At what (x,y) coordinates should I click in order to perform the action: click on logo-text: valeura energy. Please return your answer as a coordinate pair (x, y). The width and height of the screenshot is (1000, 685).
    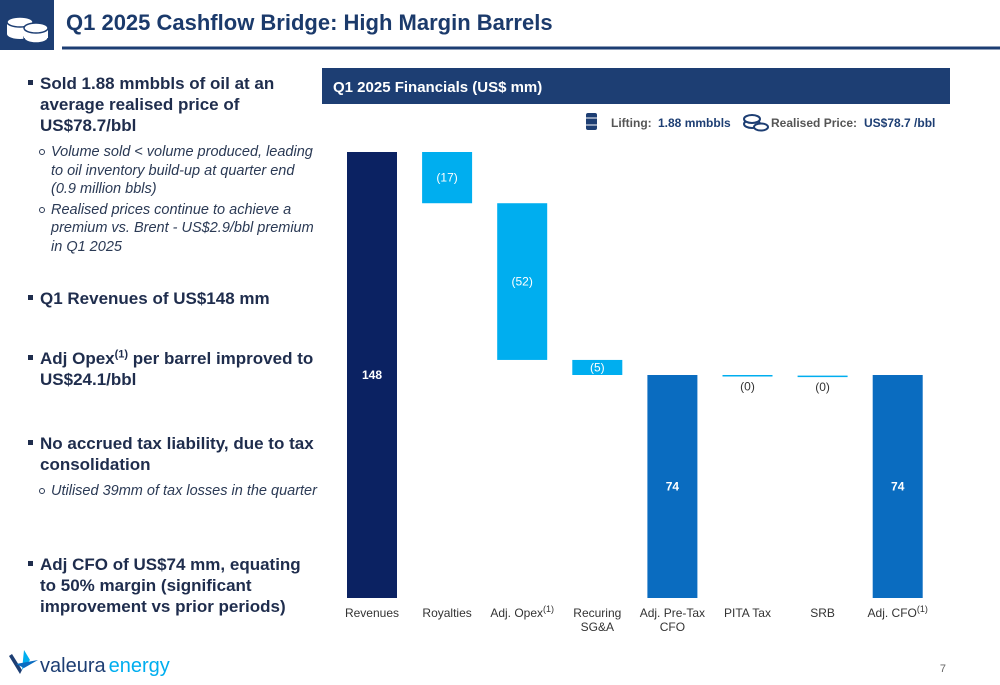
    Looking at the image, I should click on (105, 666).